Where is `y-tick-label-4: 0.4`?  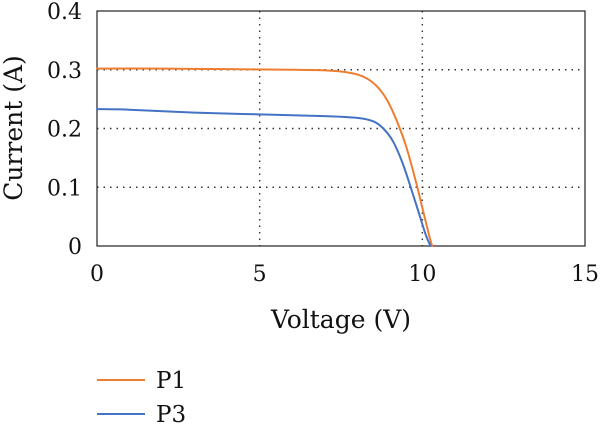
y-tick-label-4: 0.4 is located at coordinates (64, 12).